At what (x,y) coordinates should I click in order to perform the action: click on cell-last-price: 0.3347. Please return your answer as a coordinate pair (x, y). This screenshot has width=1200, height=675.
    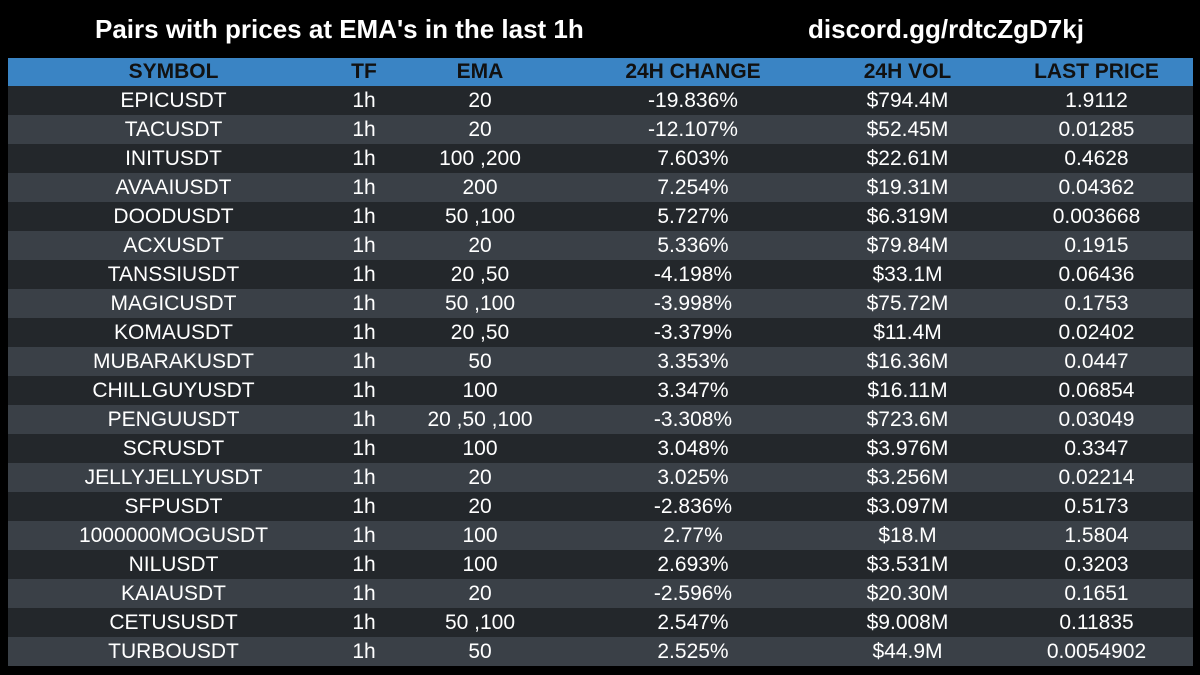
    Looking at the image, I should click on (1096, 448).